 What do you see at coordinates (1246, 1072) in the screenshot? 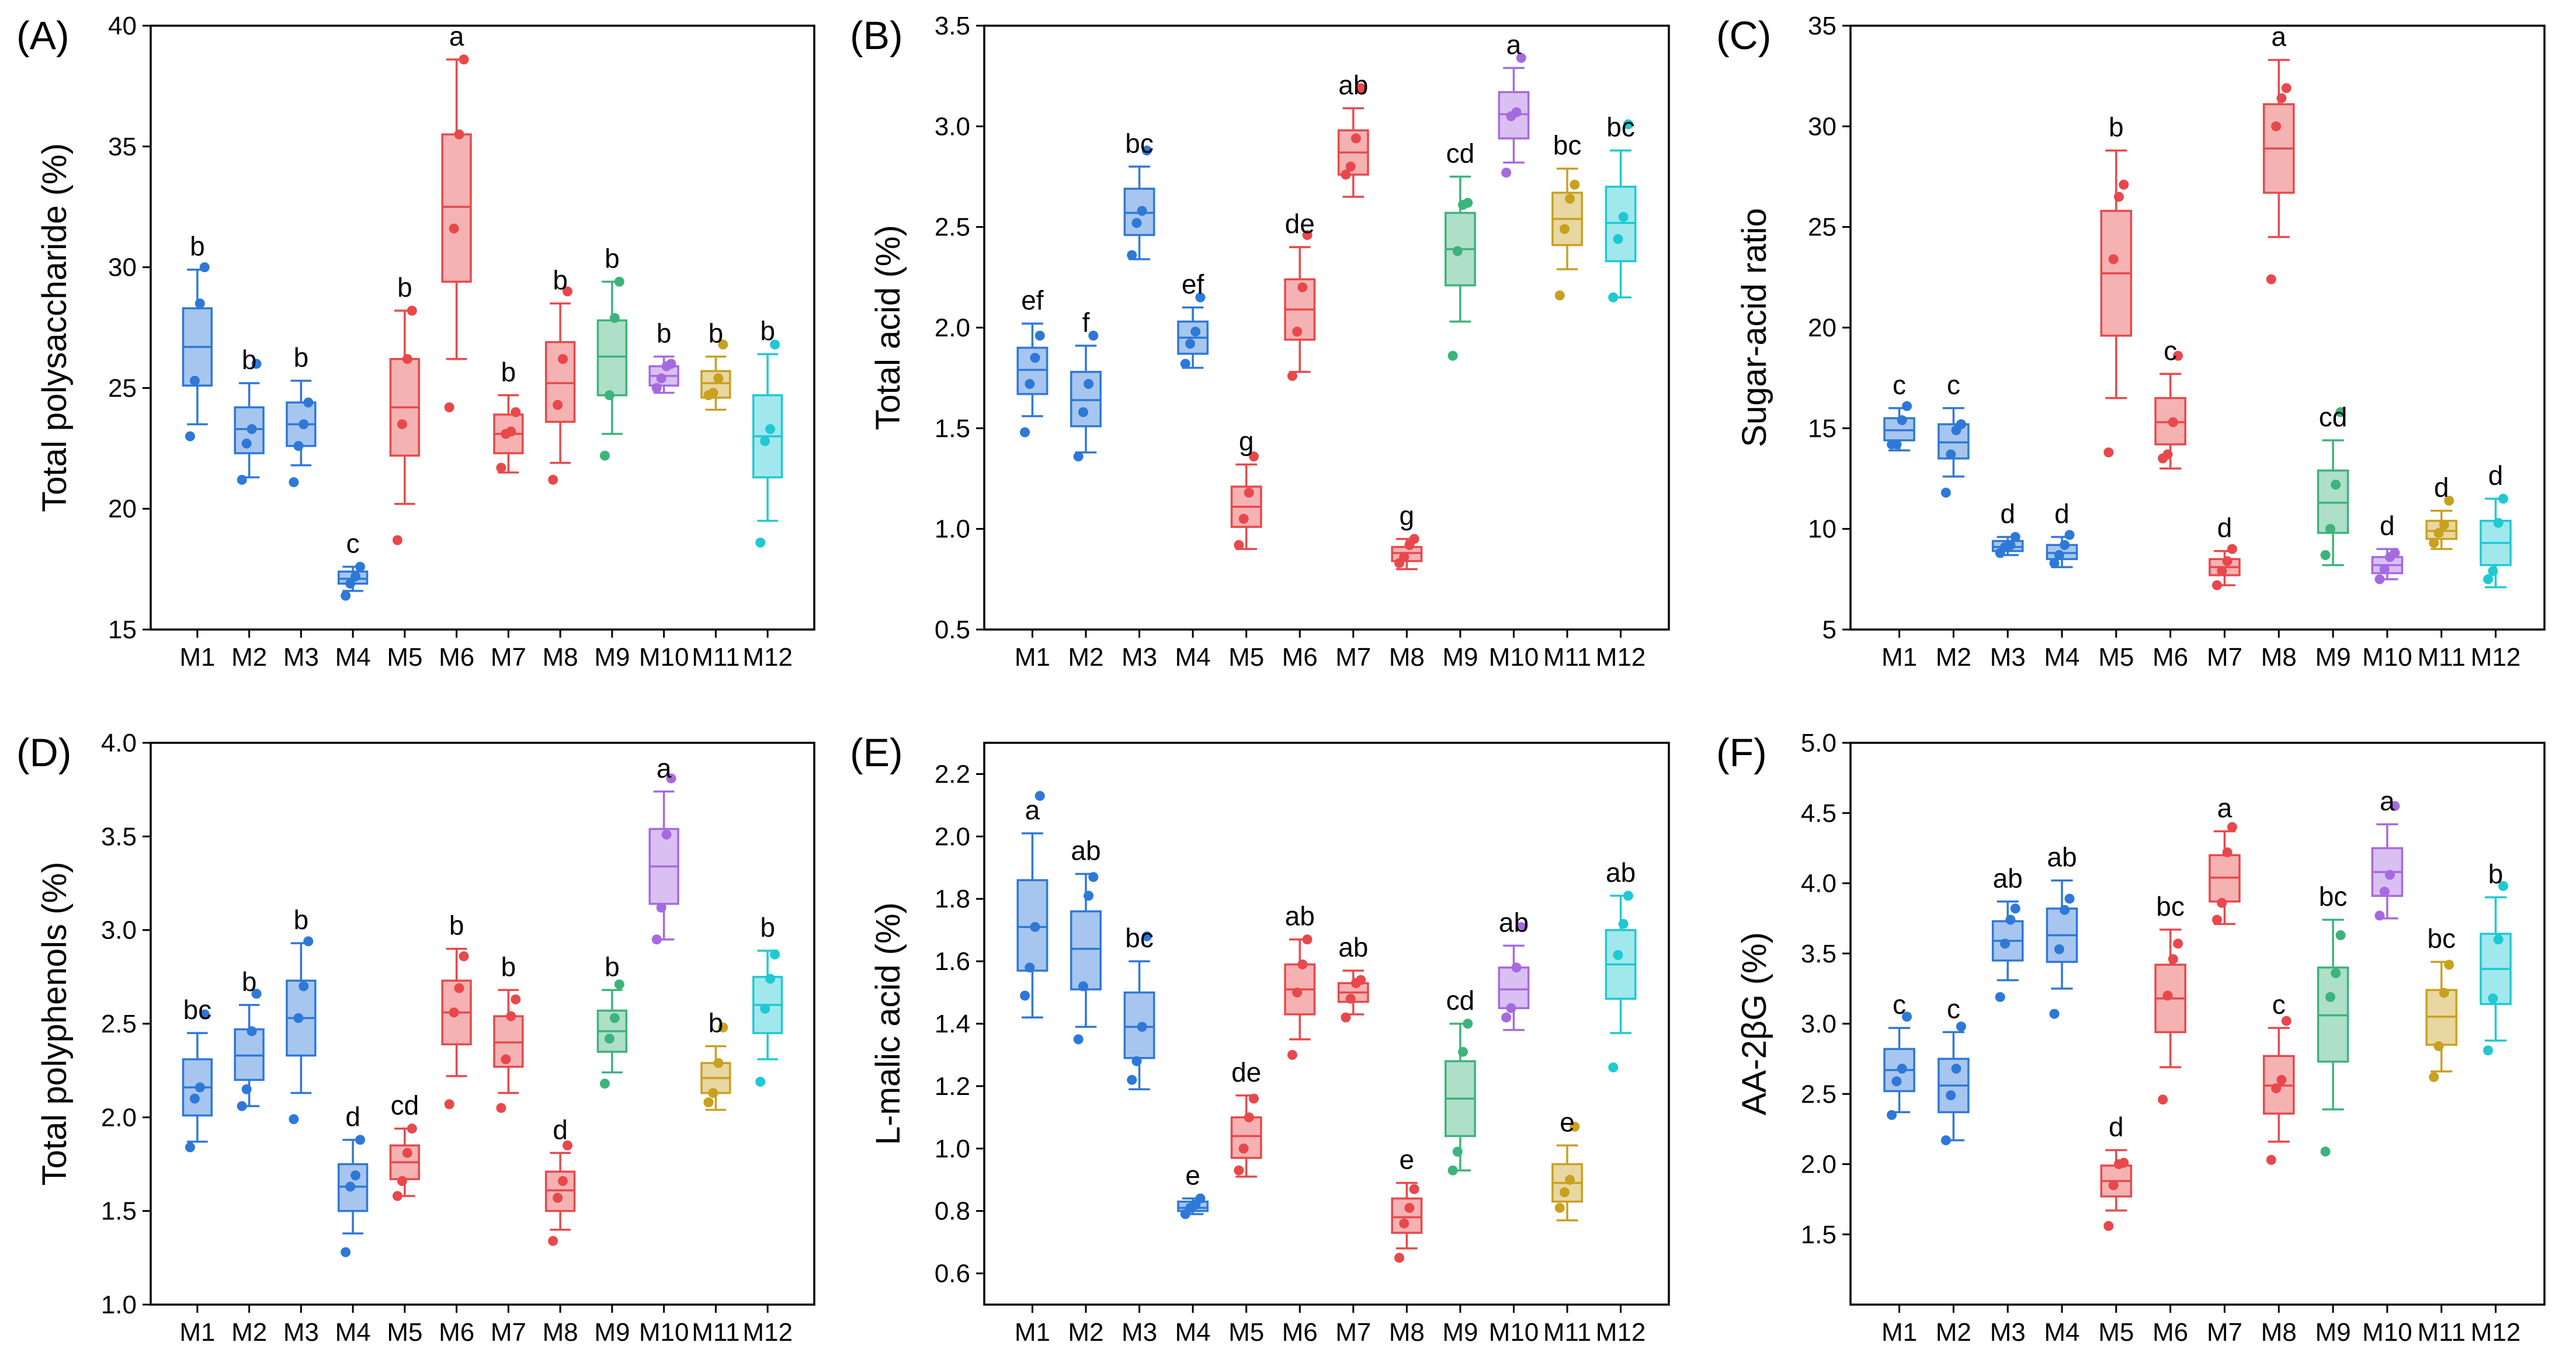
I see `significance-label: de` at bounding box center [1246, 1072].